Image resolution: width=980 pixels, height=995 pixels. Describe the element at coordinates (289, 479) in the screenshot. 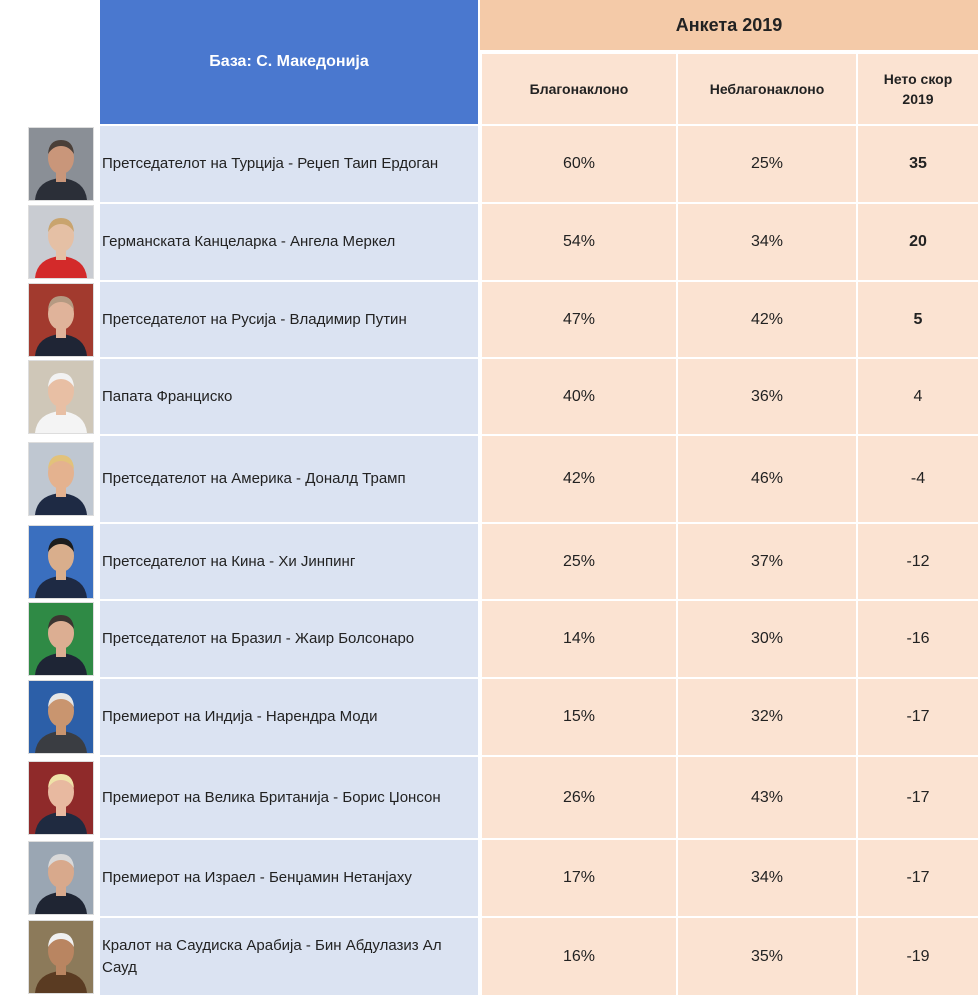

I see `leader-name: Претседателот на Америка - Доналд Трамп` at that location.